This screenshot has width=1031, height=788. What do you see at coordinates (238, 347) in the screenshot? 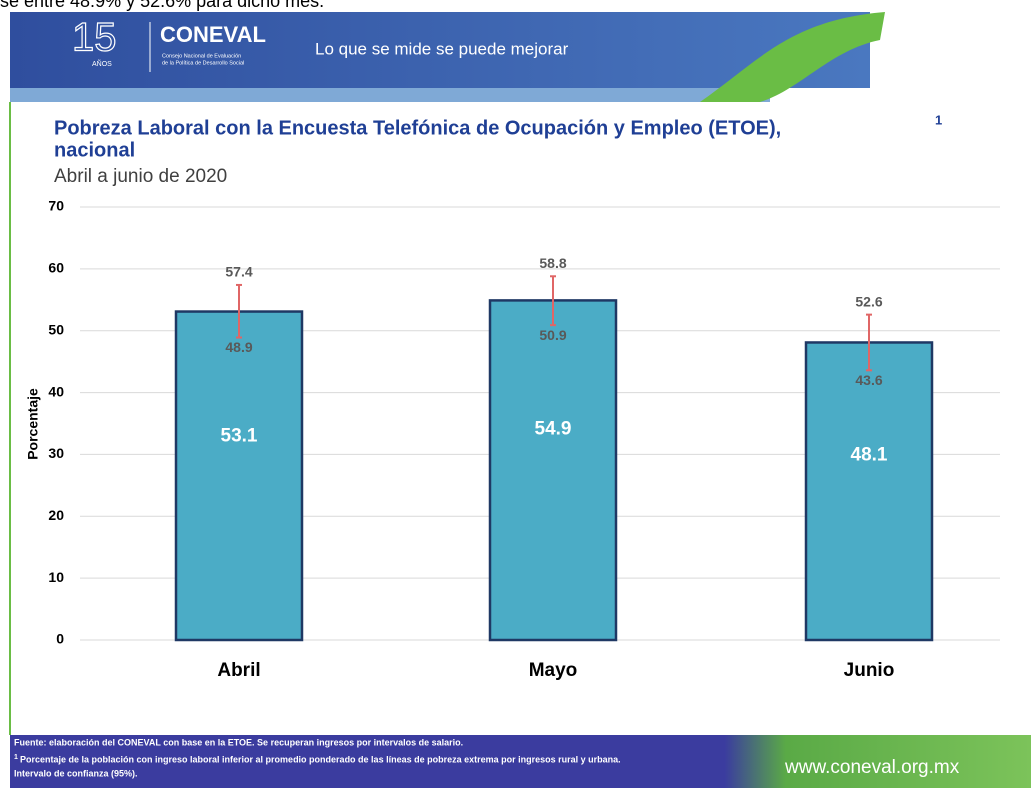
I see `ci-low-label: 48.9` at bounding box center [238, 347].